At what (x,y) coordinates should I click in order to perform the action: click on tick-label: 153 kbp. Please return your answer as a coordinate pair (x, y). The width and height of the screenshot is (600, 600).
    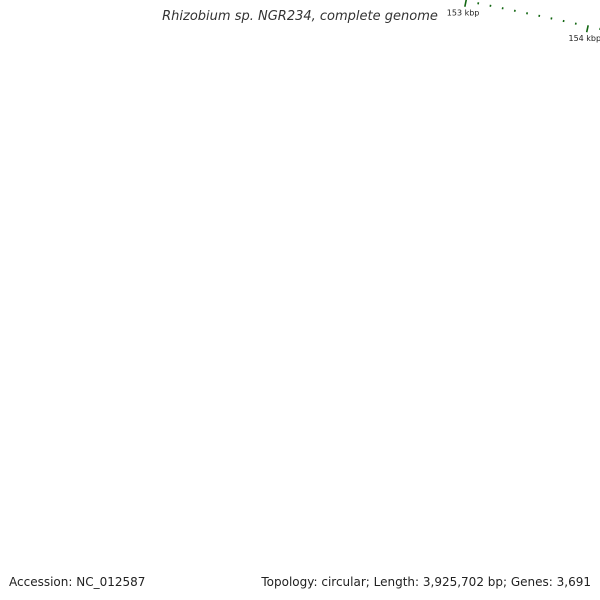
    Looking at the image, I should click on (463, 13).